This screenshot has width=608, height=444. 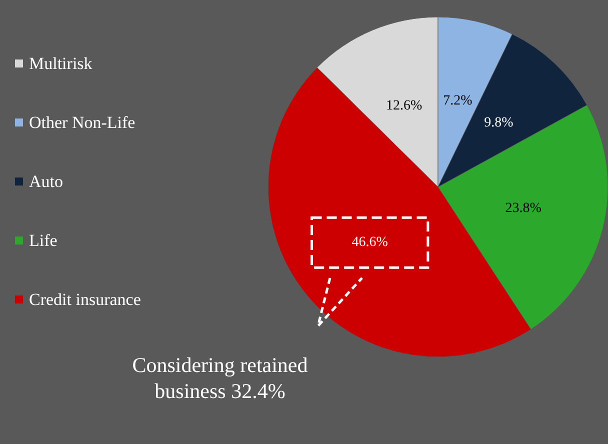 I want to click on legend-label: Credit insurance, so click(x=85, y=299).